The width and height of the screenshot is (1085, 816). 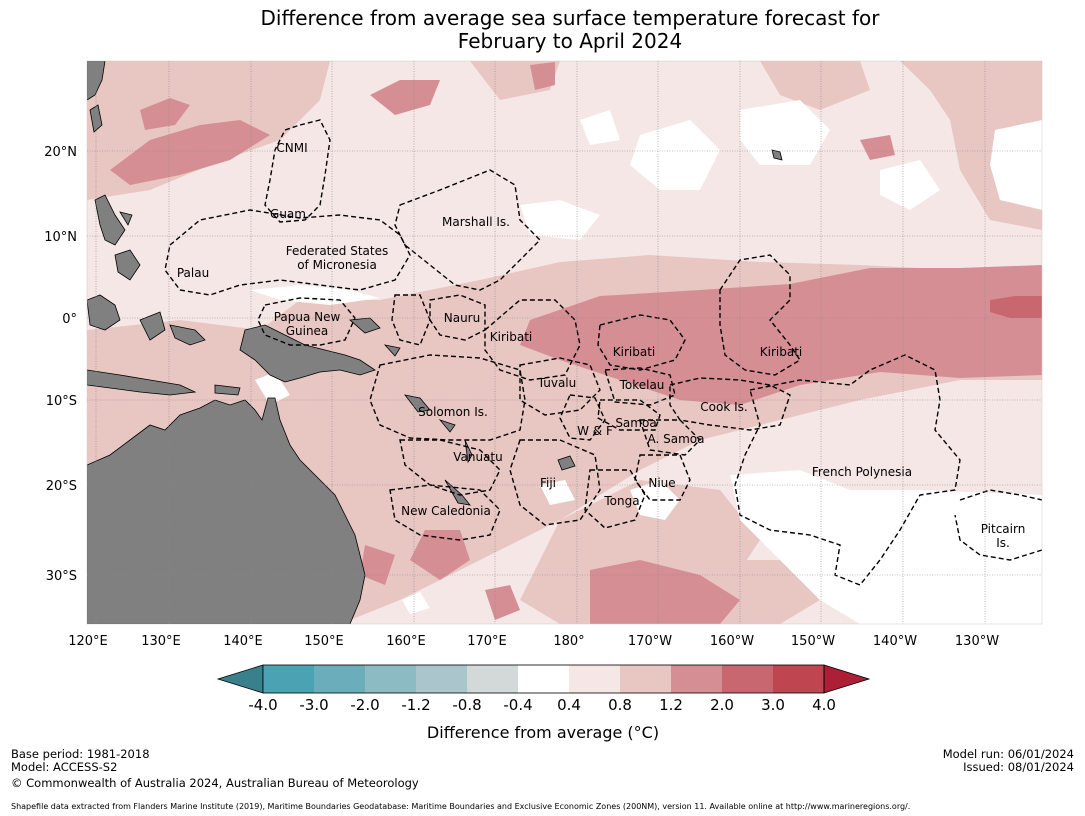 What do you see at coordinates (977, 641) in the screenshot?
I see `lon-tick-label: 130°W` at bounding box center [977, 641].